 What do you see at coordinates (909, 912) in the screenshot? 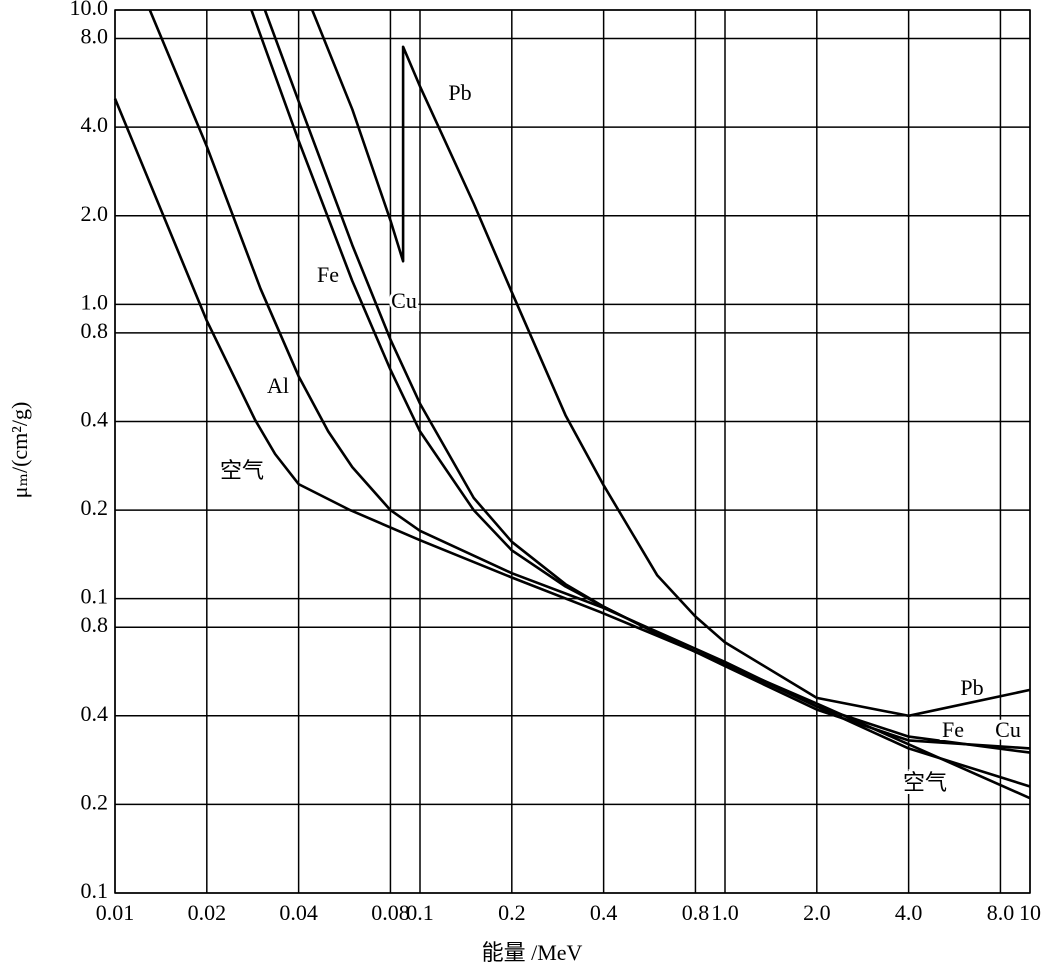
I see `x-tick-label: 4.0` at bounding box center [909, 912].